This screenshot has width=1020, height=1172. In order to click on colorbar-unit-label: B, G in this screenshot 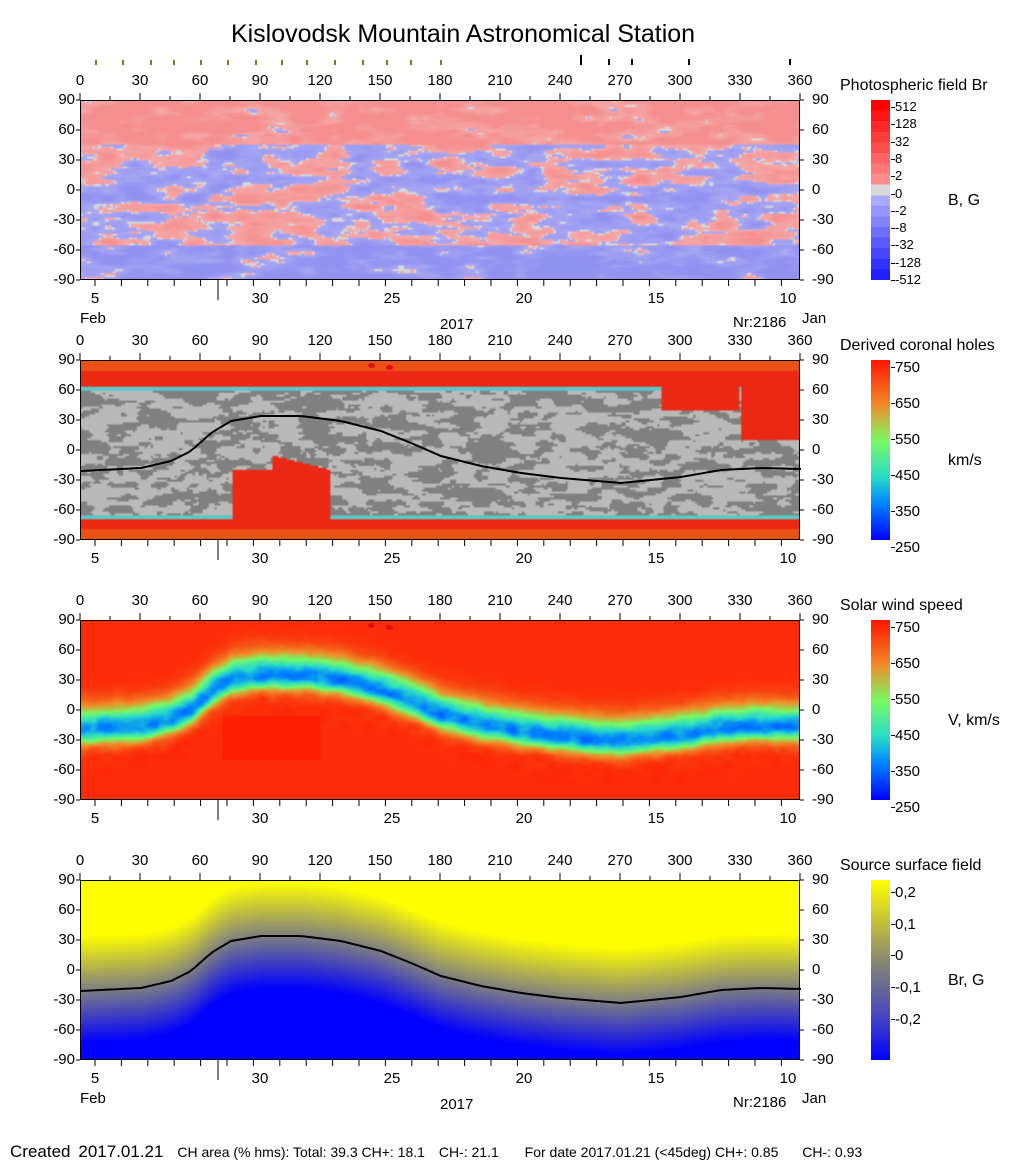, I will do `click(964, 200)`.